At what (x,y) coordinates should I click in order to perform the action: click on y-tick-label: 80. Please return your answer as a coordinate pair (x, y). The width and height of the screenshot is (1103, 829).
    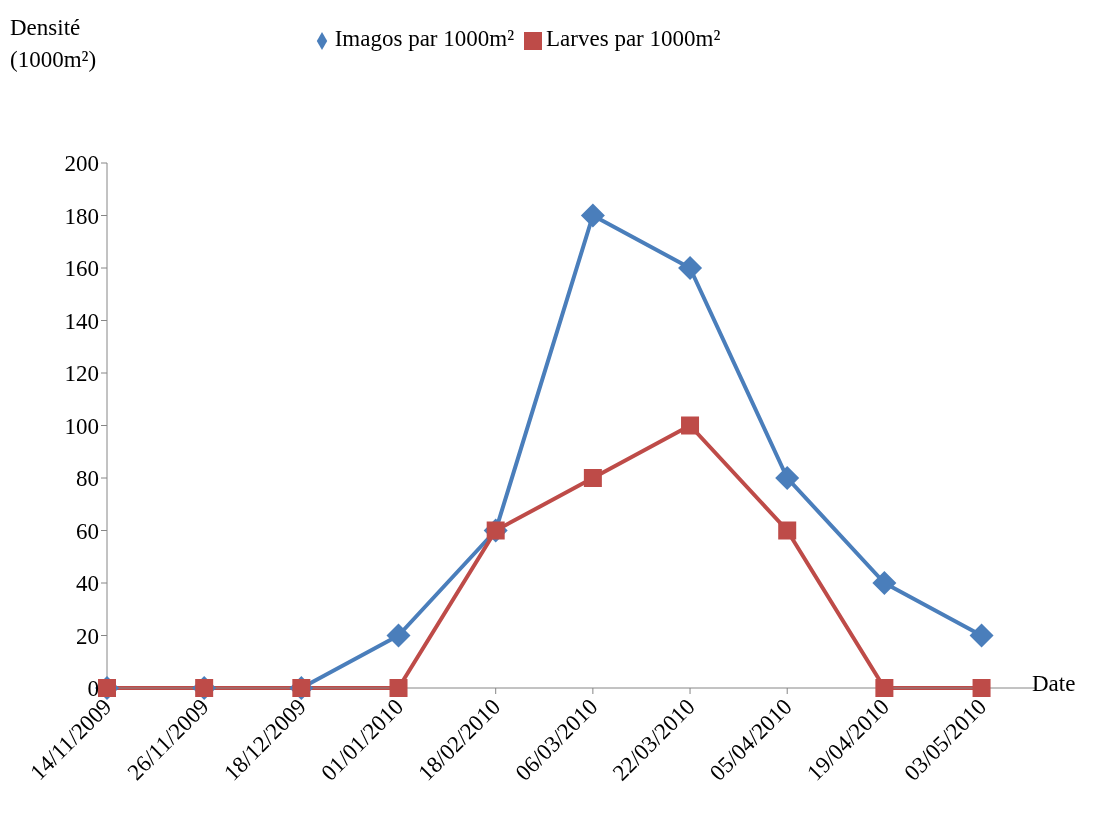
    Looking at the image, I should click on (87, 479).